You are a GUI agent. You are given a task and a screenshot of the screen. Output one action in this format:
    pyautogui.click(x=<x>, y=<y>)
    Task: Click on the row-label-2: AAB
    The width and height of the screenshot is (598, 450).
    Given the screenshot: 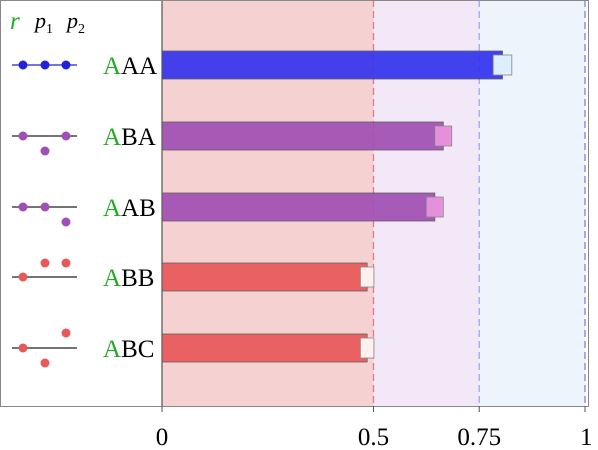 What is the action you would take?
    pyautogui.click(x=129, y=208)
    